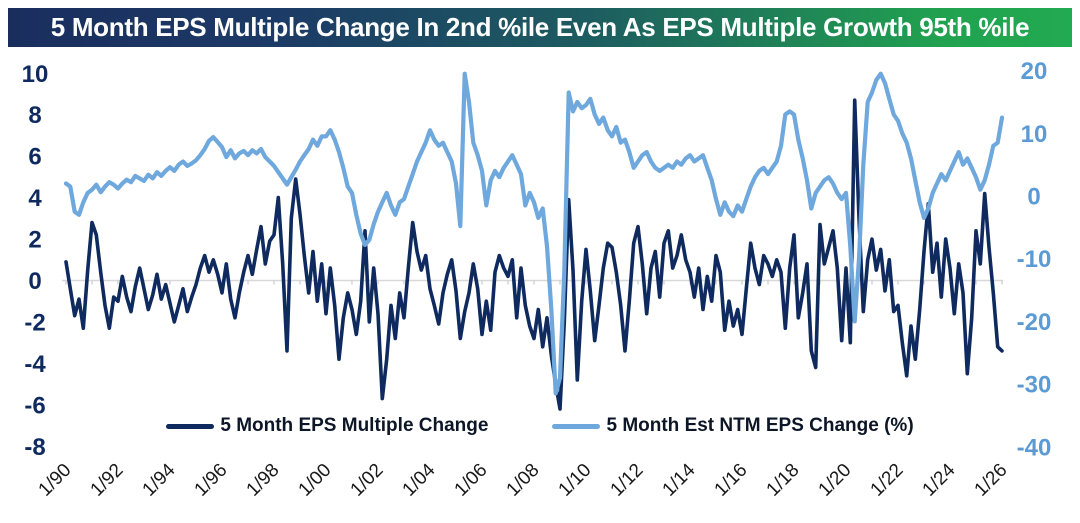 The width and height of the screenshot is (1080, 523). Describe the element at coordinates (1034, 322) in the screenshot. I see `right-axis-tick-label: -20` at that location.